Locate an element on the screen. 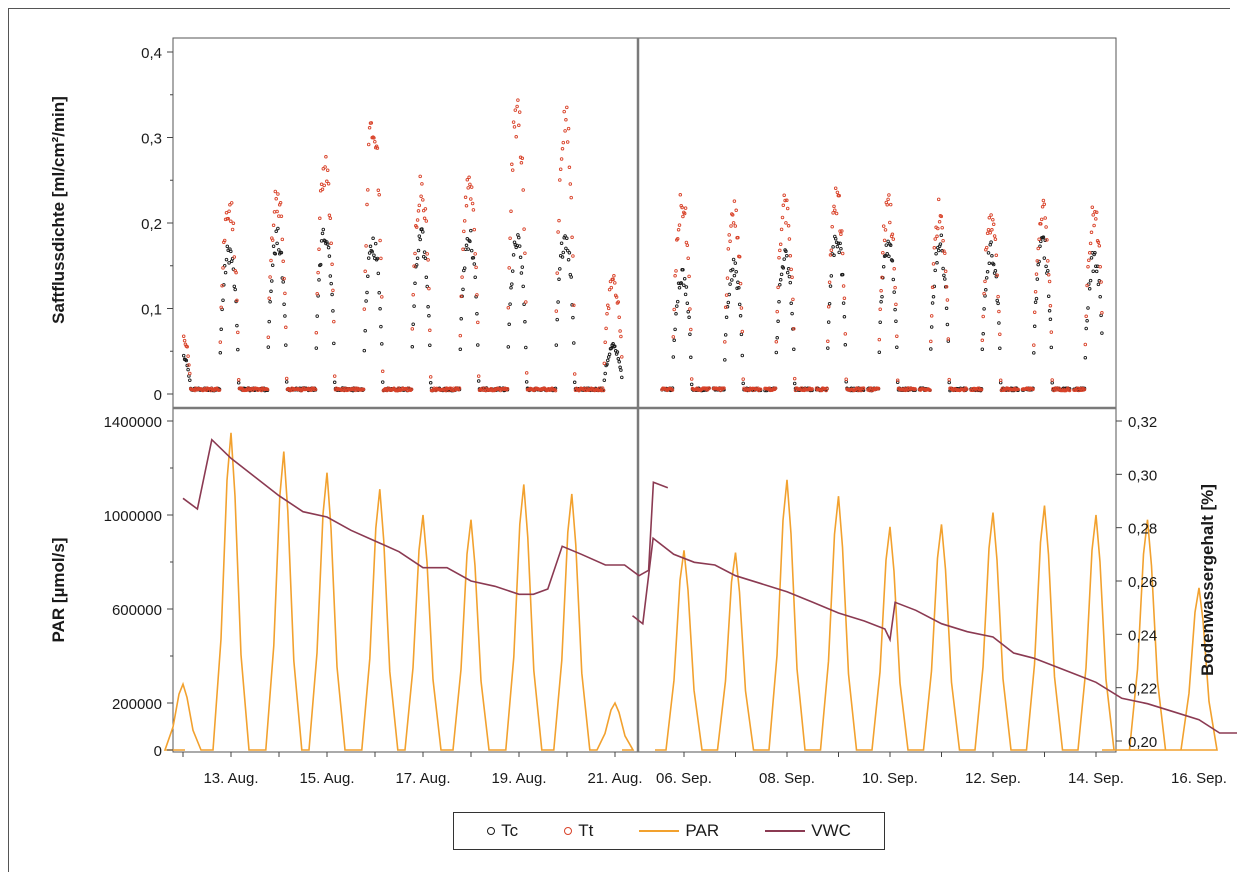 Image resolution: width=1237 pixels, height=879 pixels. x-tick-label: 21. Aug. is located at coordinates (614, 778).